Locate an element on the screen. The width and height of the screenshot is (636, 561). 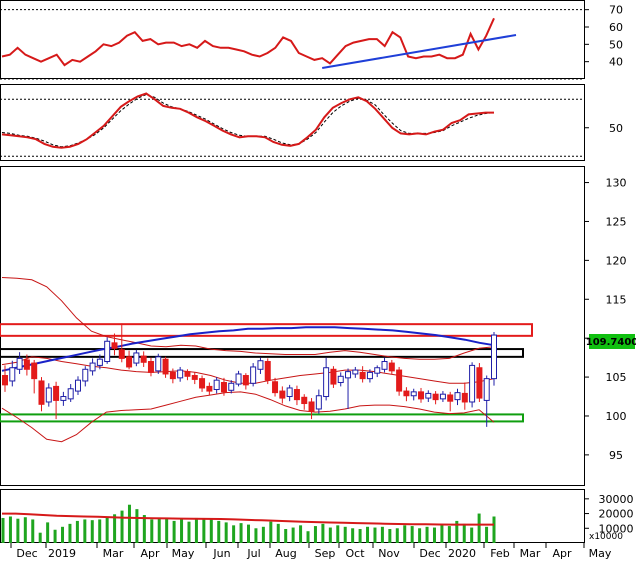
price-tick-label: 100 is located at coordinates (616, 416).